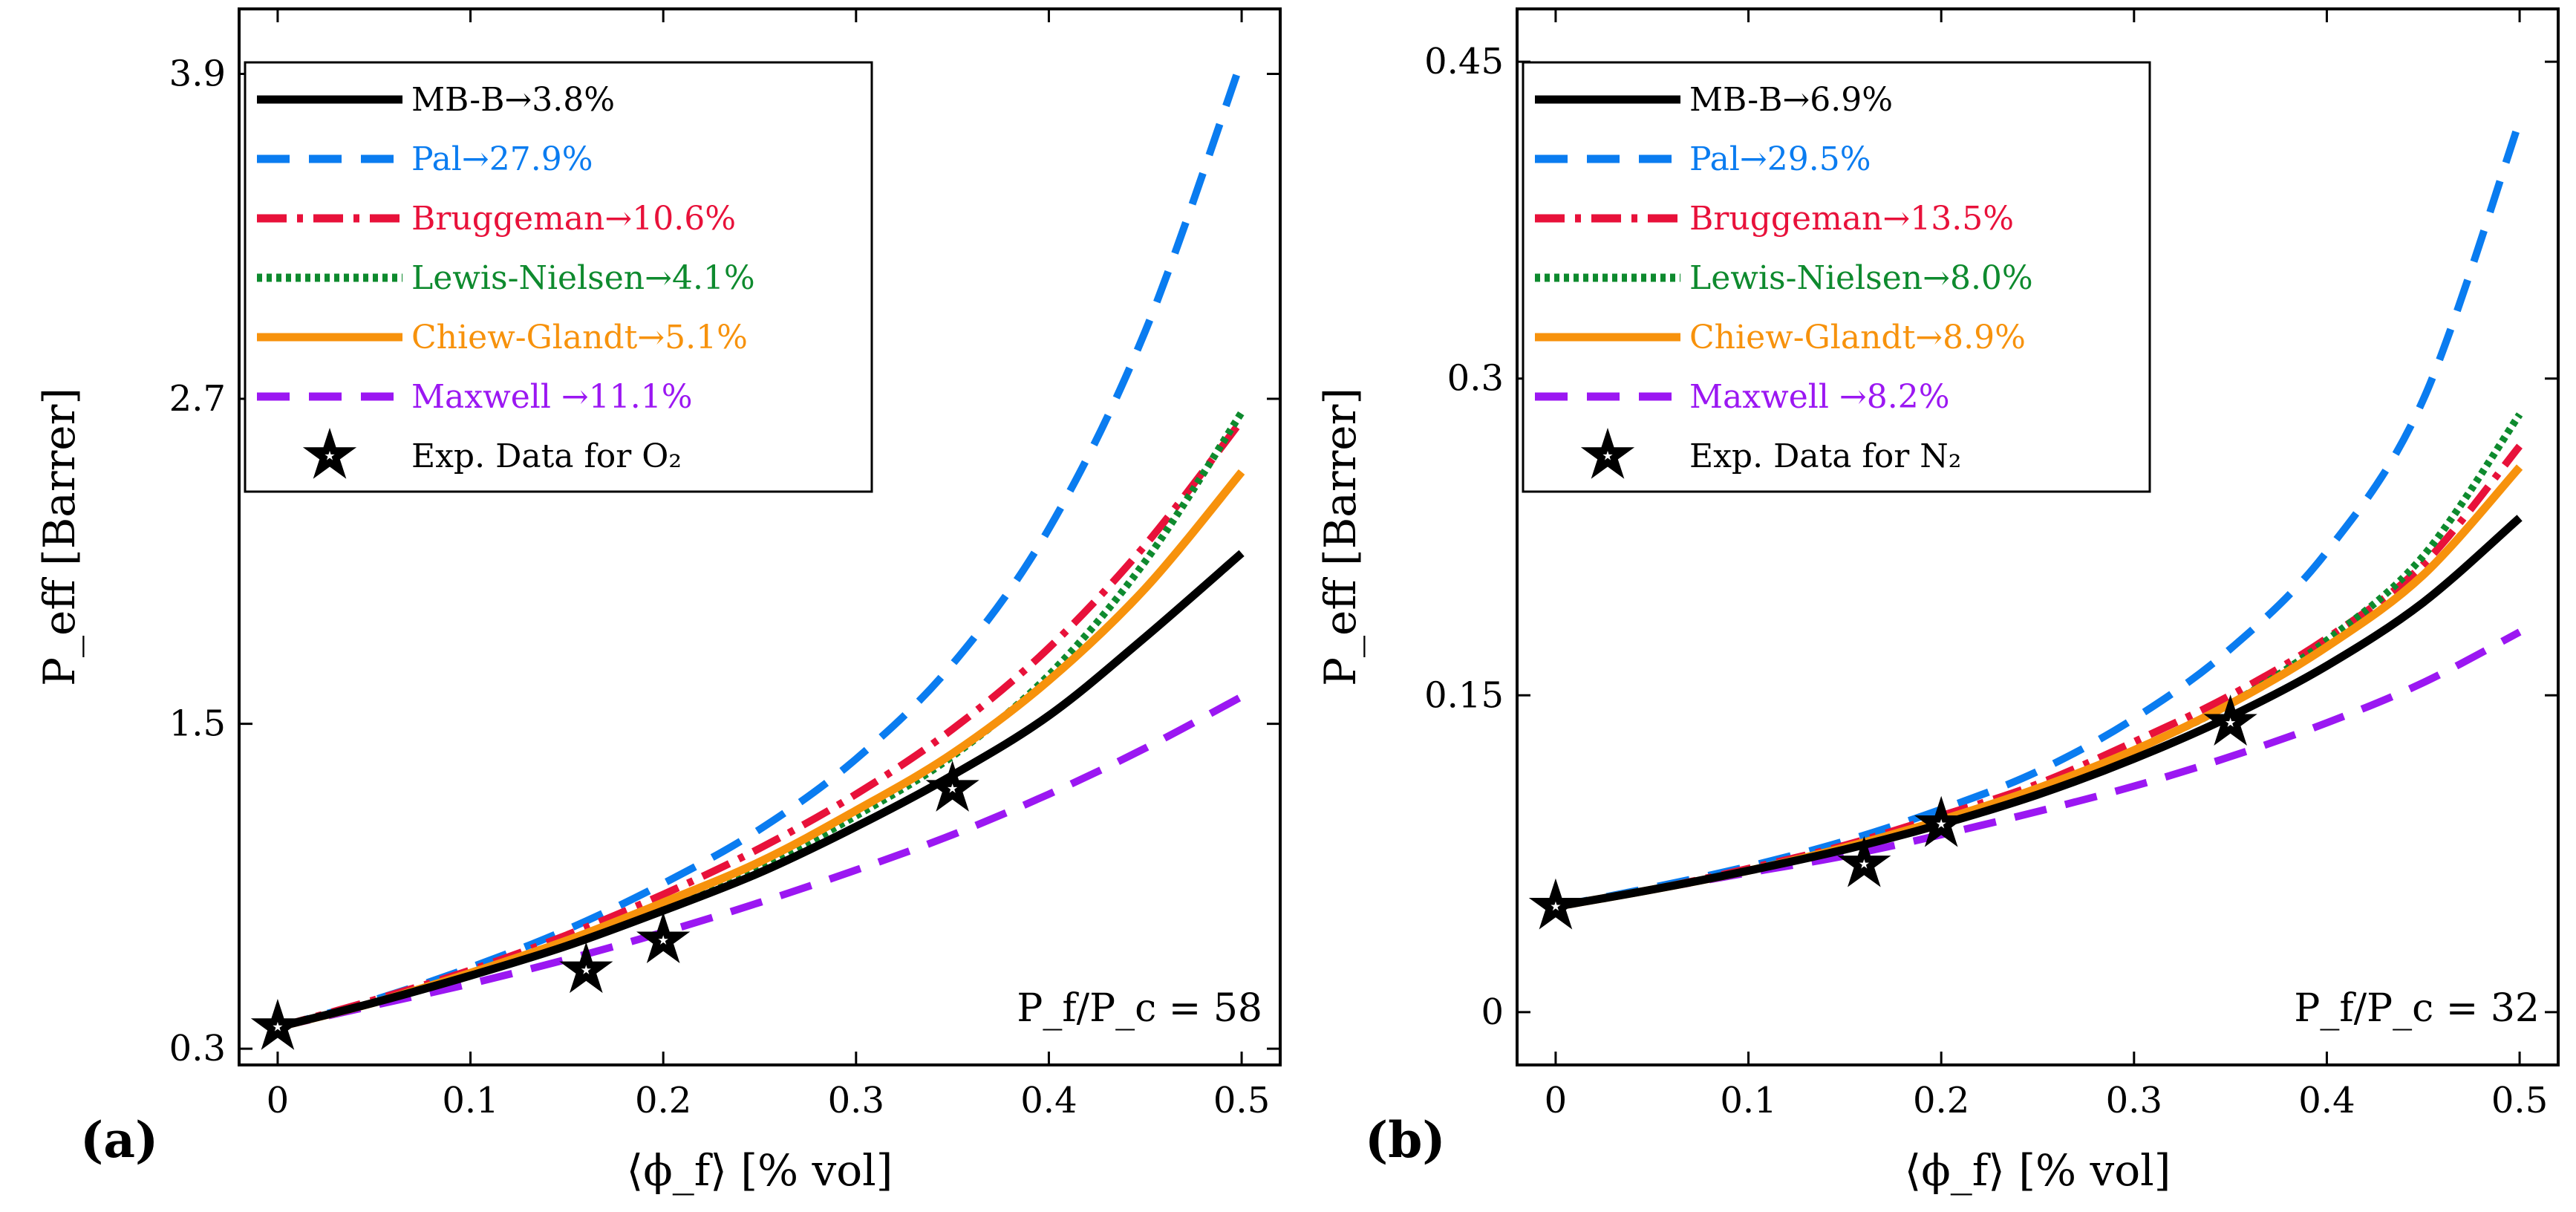 The image size is (2576, 1212). What do you see at coordinates (1851, 219) in the screenshot?
I see `legend-label: Bruggeman→13.5%` at bounding box center [1851, 219].